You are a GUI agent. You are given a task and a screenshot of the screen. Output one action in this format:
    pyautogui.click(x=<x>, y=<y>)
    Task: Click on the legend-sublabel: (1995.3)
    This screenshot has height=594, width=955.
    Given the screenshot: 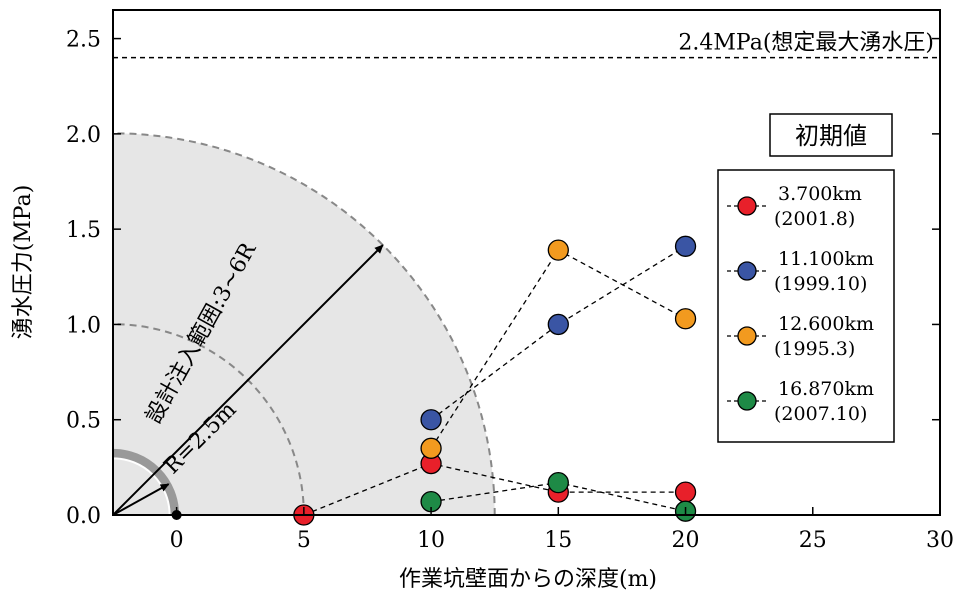 What is the action you would take?
    pyautogui.click(x=814, y=349)
    